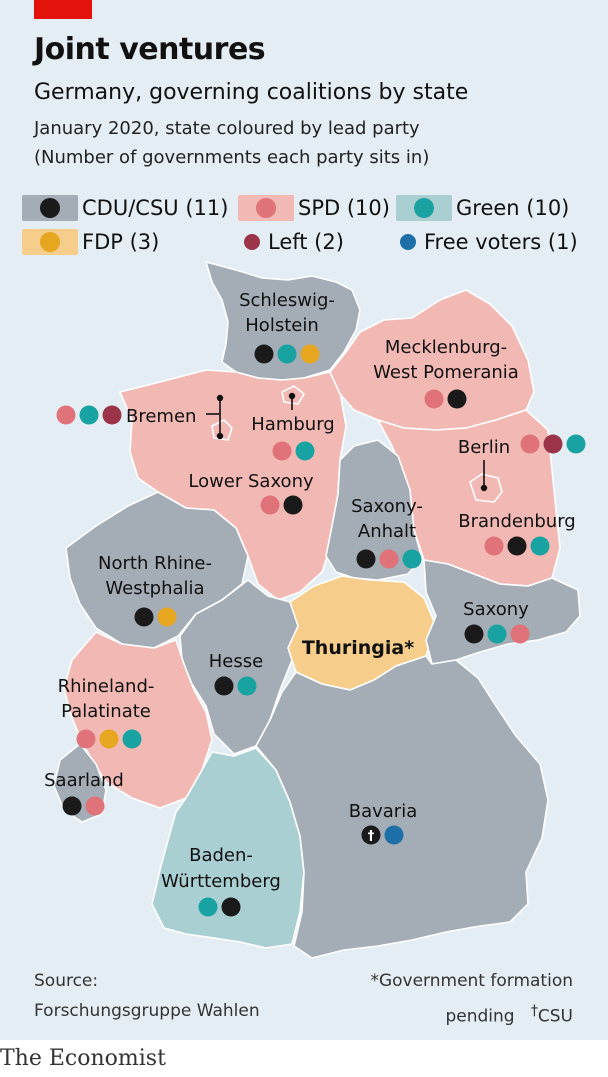  I want to click on party-dot-hesse-cdu, so click(224, 686).